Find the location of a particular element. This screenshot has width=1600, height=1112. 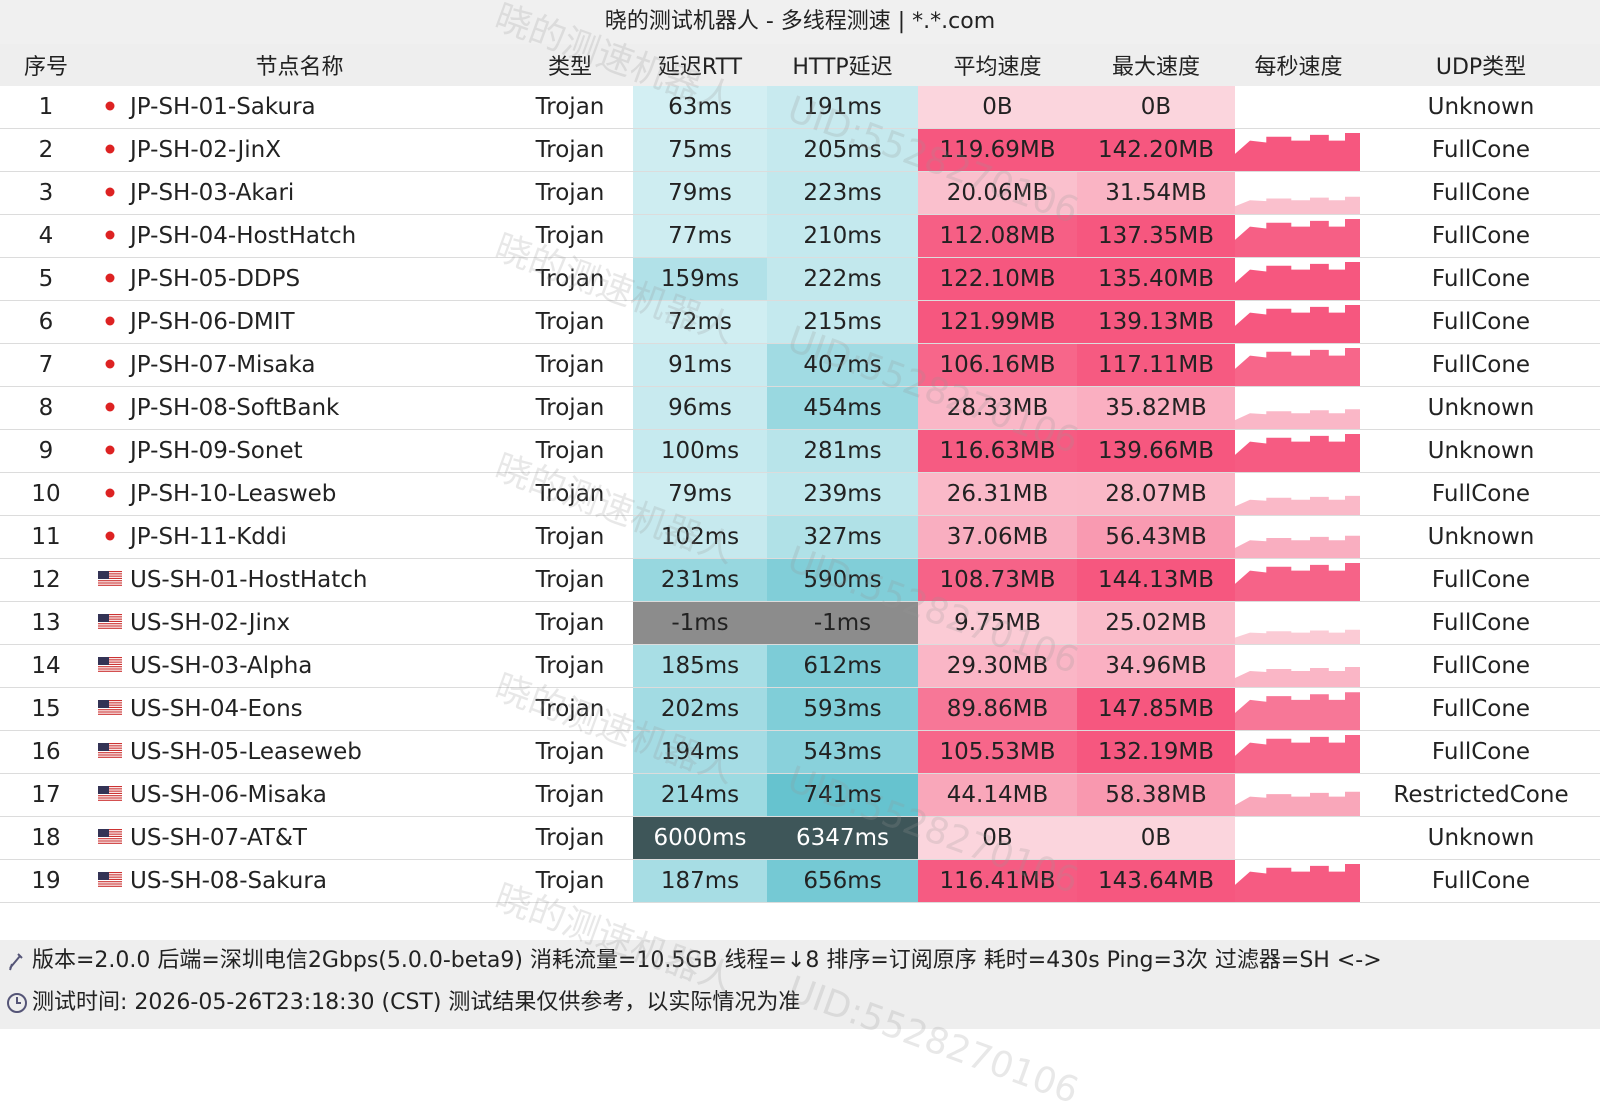

row-number: 19 is located at coordinates (46, 881).